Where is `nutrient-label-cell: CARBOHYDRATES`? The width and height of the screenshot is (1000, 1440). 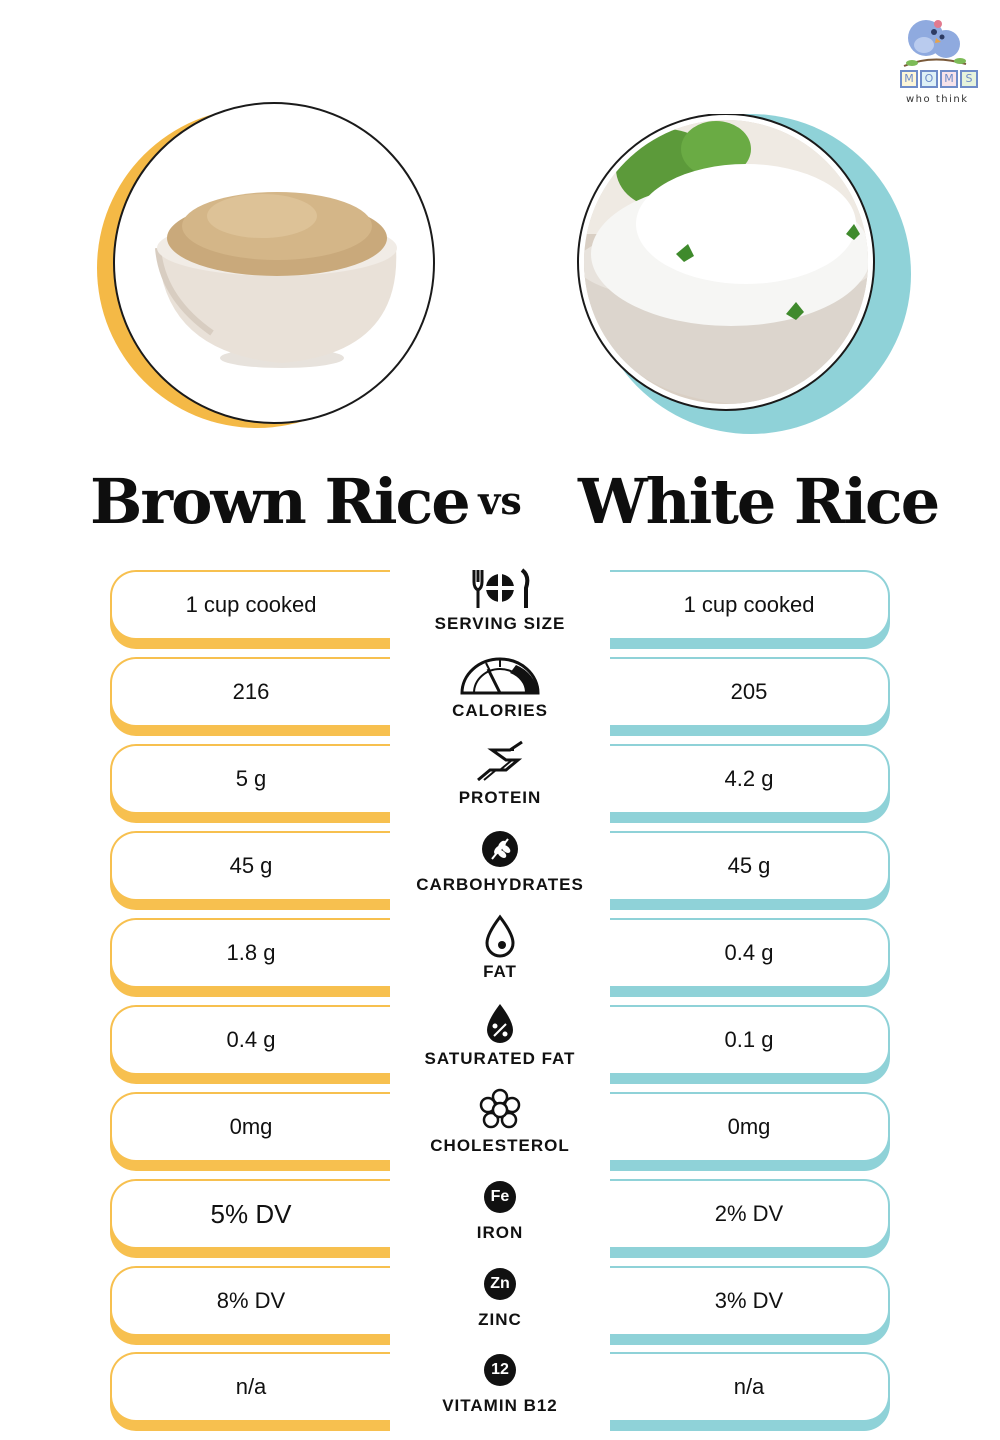
nutrient-label-cell: CARBOHYDRATES is located at coordinates (500, 867).